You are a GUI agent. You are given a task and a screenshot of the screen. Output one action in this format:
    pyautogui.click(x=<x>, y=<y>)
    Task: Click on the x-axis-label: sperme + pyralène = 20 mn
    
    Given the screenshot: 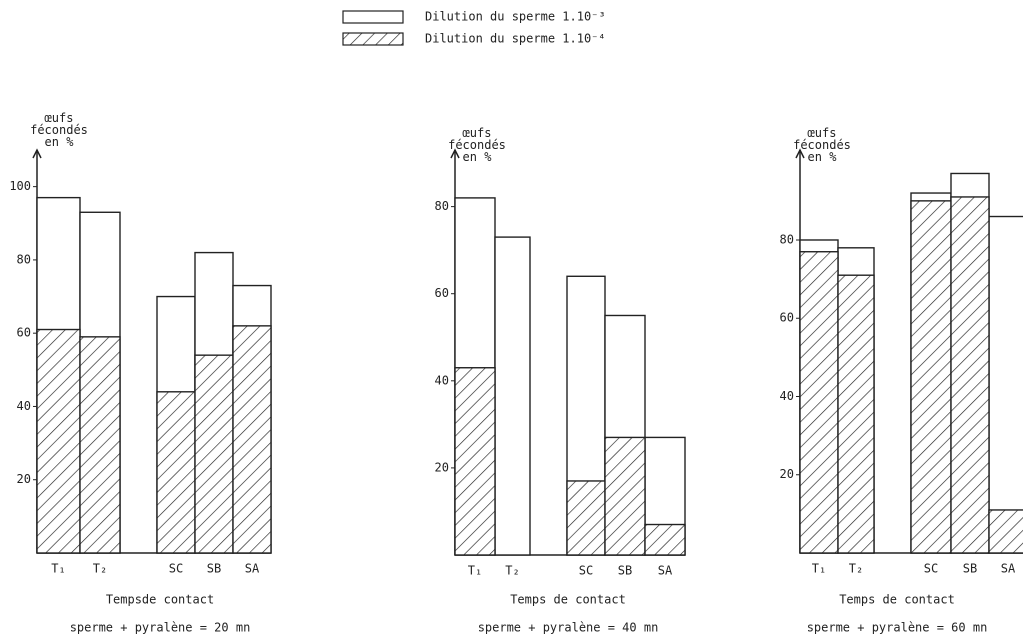 What is the action you would take?
    pyautogui.click(x=160, y=628)
    